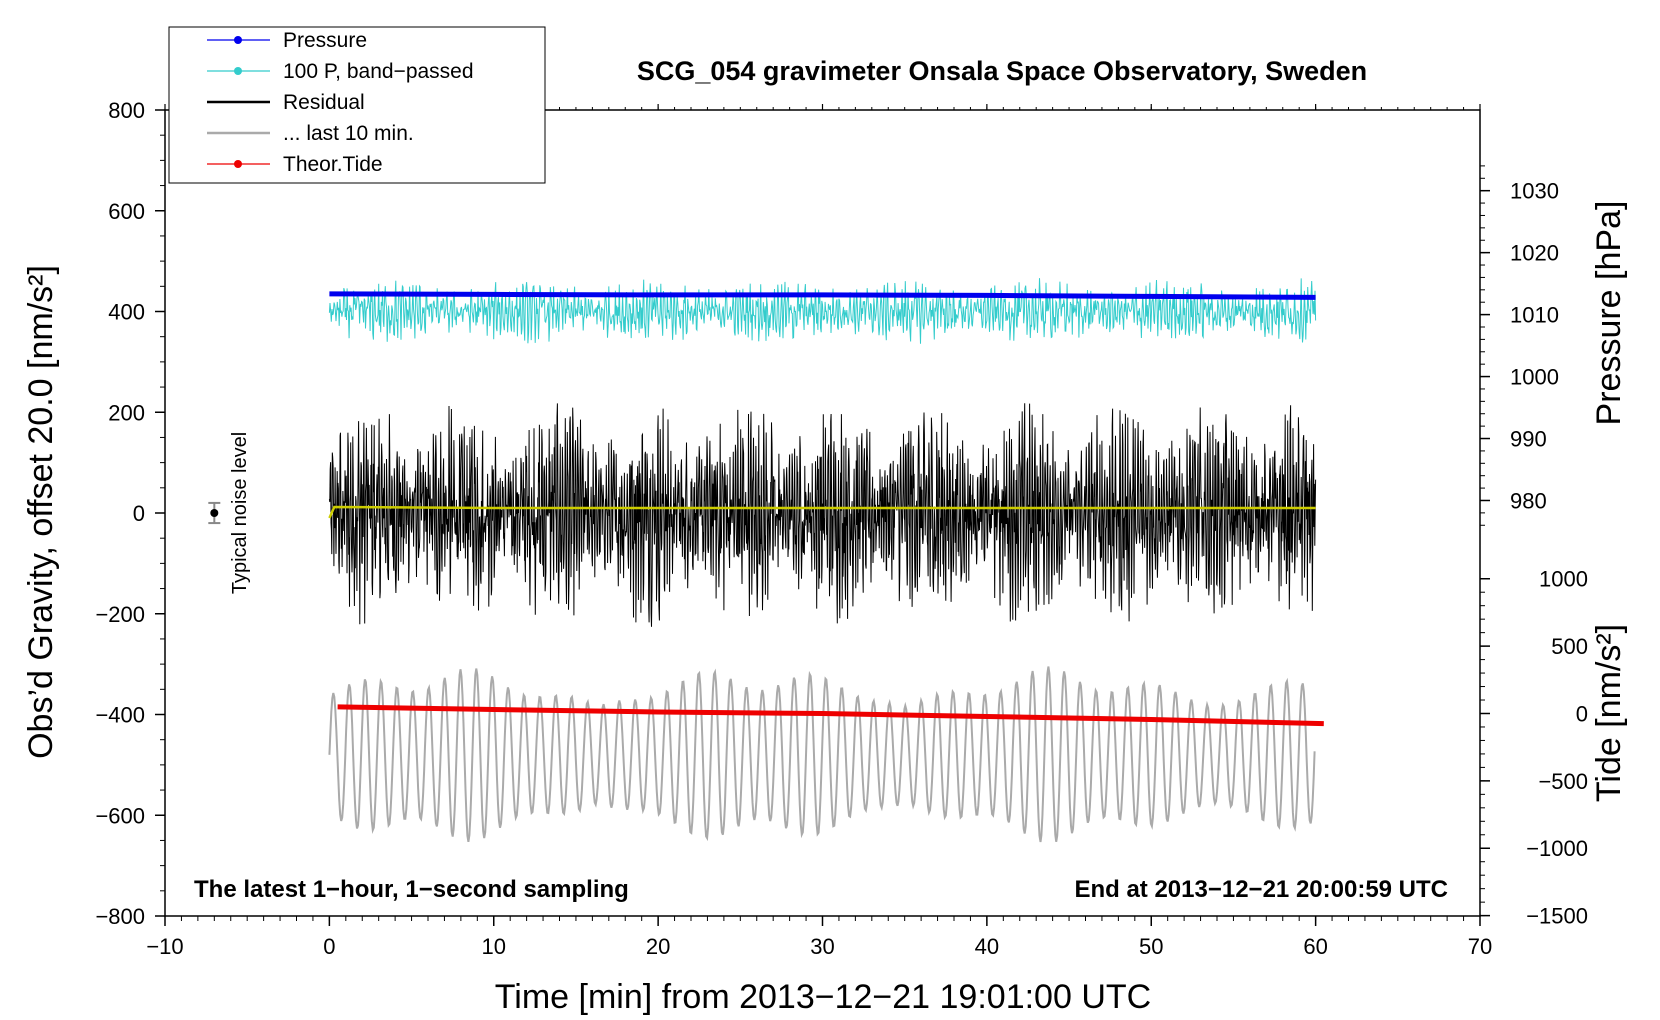 The width and height of the screenshot is (1660, 1020). What do you see at coordinates (1528, 500) in the screenshot?
I see `pressure-tick-label: 980` at bounding box center [1528, 500].